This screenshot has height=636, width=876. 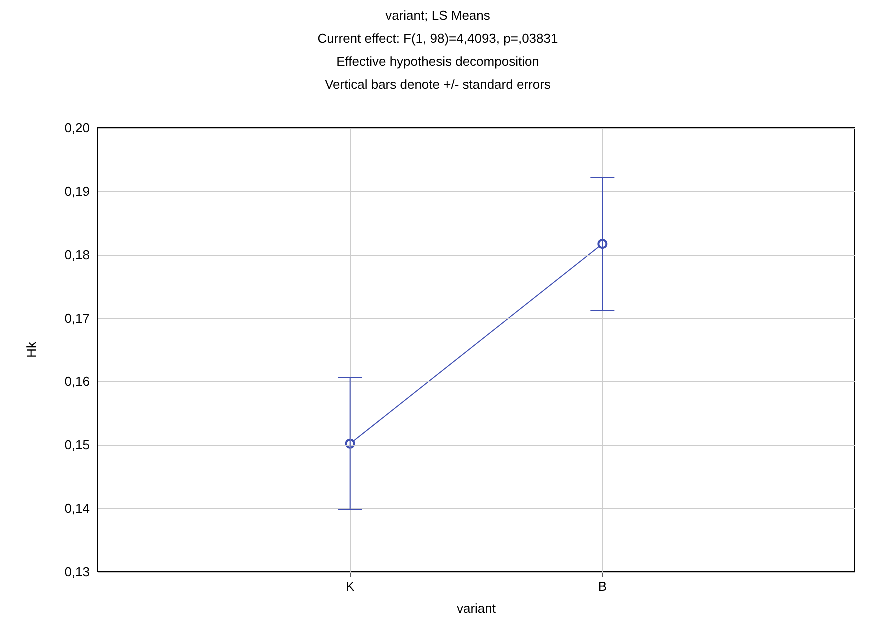 I want to click on text: Effective hypothesis decomposition, so click(x=438, y=61).